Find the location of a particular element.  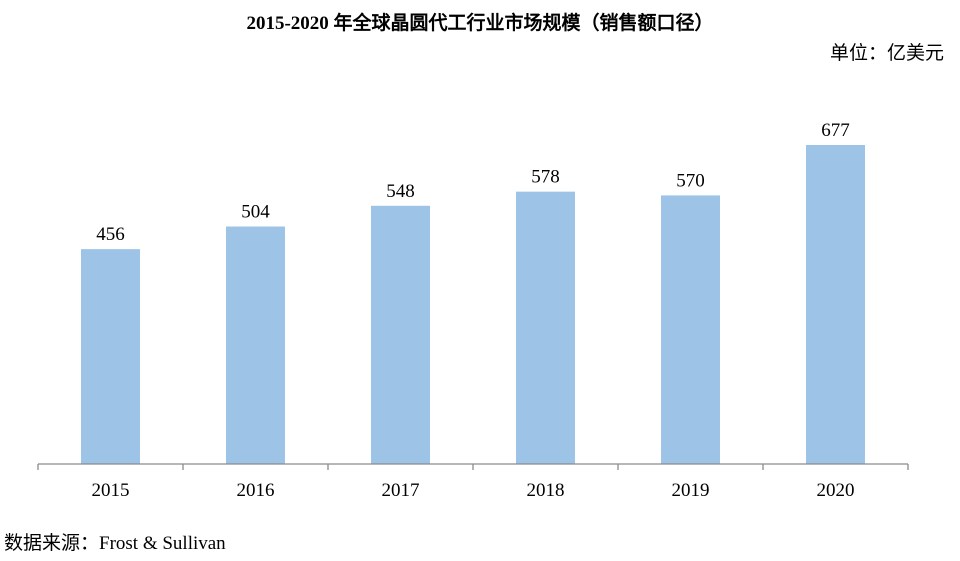

bar-2015 is located at coordinates (110, 356).